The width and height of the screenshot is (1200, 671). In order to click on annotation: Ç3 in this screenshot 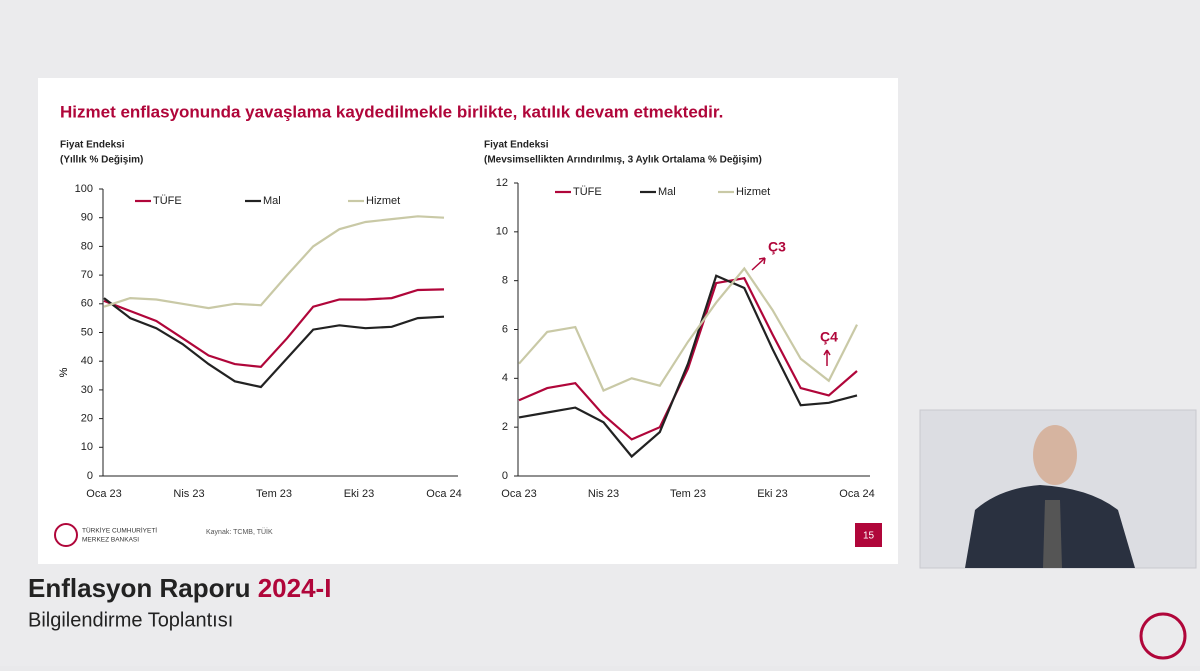, I will do `click(777, 247)`.